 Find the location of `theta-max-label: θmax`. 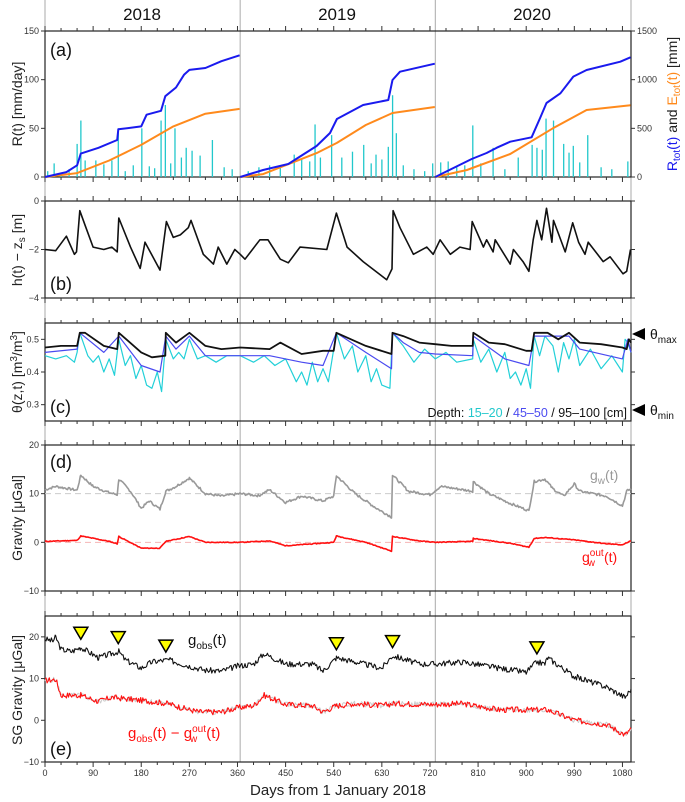

theta-max-label: θmax is located at coordinates (663, 336).